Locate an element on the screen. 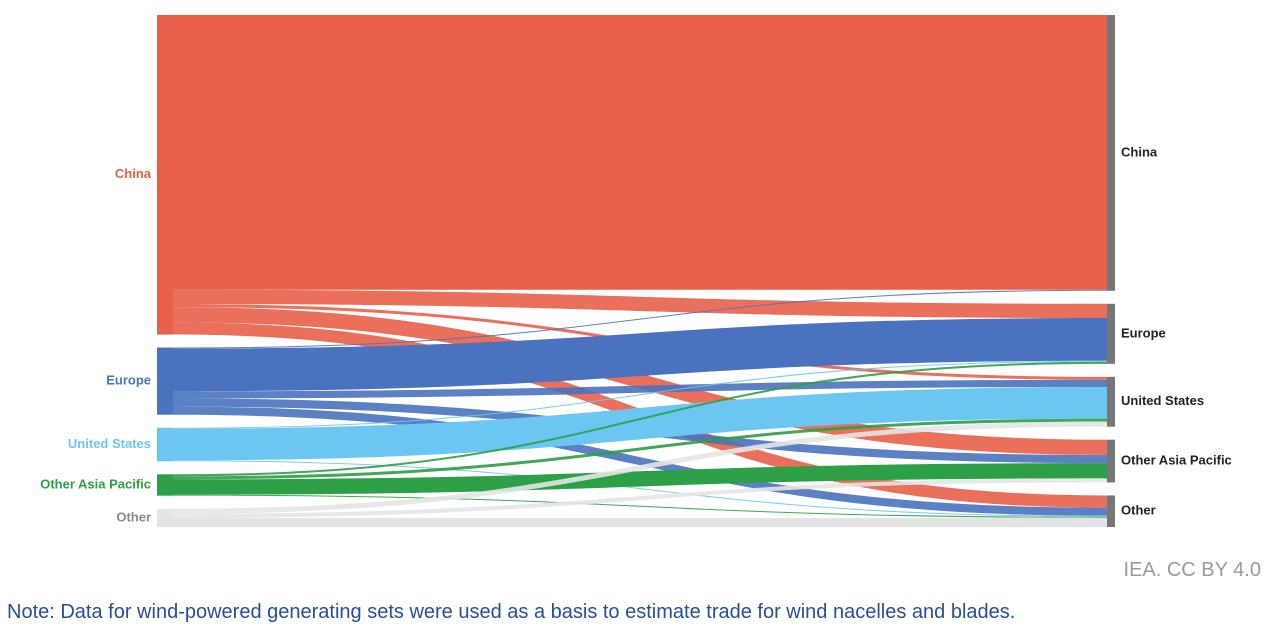 The image size is (1271, 632). flow-other-to-other is located at coordinates (640, 522).